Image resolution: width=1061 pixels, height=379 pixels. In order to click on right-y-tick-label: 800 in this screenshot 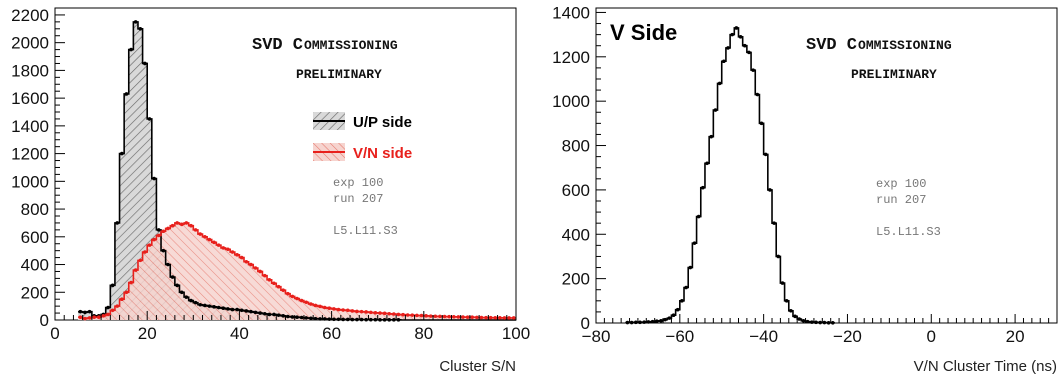, I will do `click(576, 146)`.